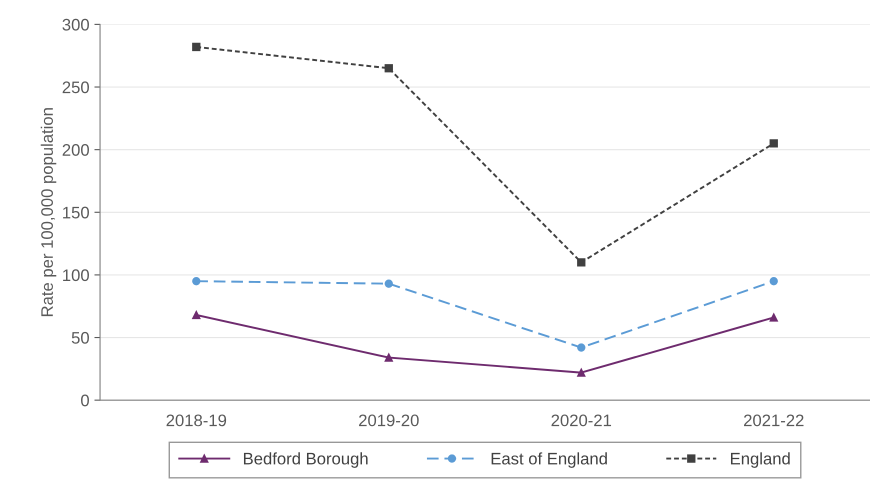 This screenshot has width=870, height=488. What do you see at coordinates (76, 275) in the screenshot?
I see `y-tick-label: 100` at bounding box center [76, 275].